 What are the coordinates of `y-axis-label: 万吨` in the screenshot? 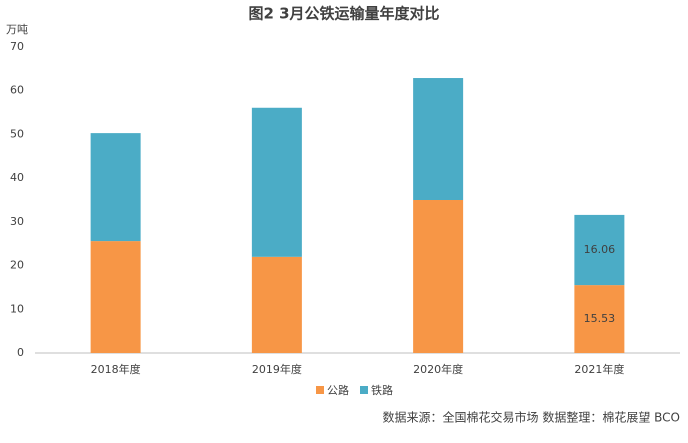 It's located at (17, 29).